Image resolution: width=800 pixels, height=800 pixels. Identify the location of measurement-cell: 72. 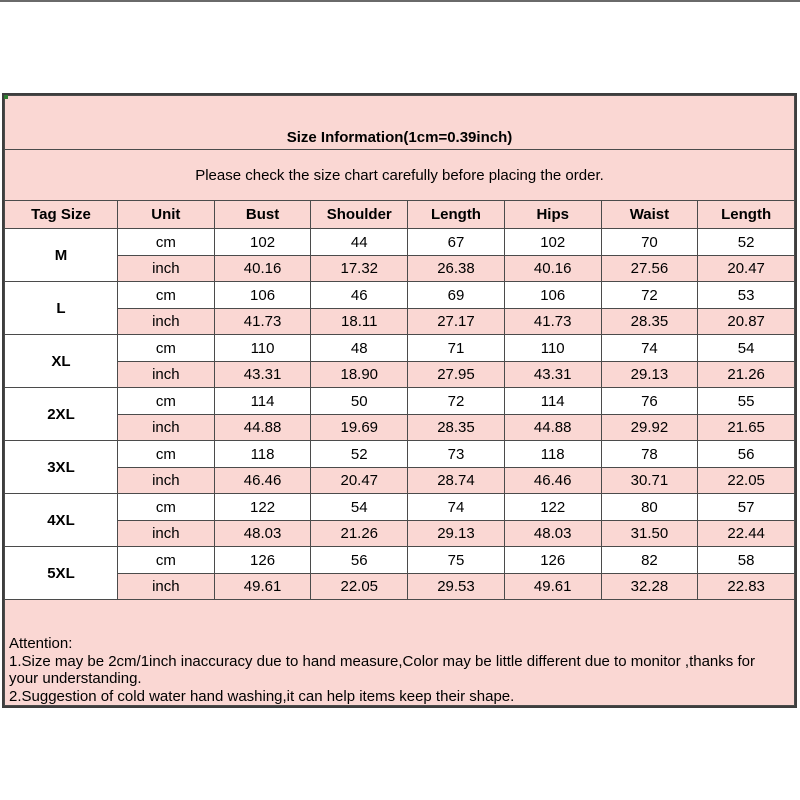
(649, 295).